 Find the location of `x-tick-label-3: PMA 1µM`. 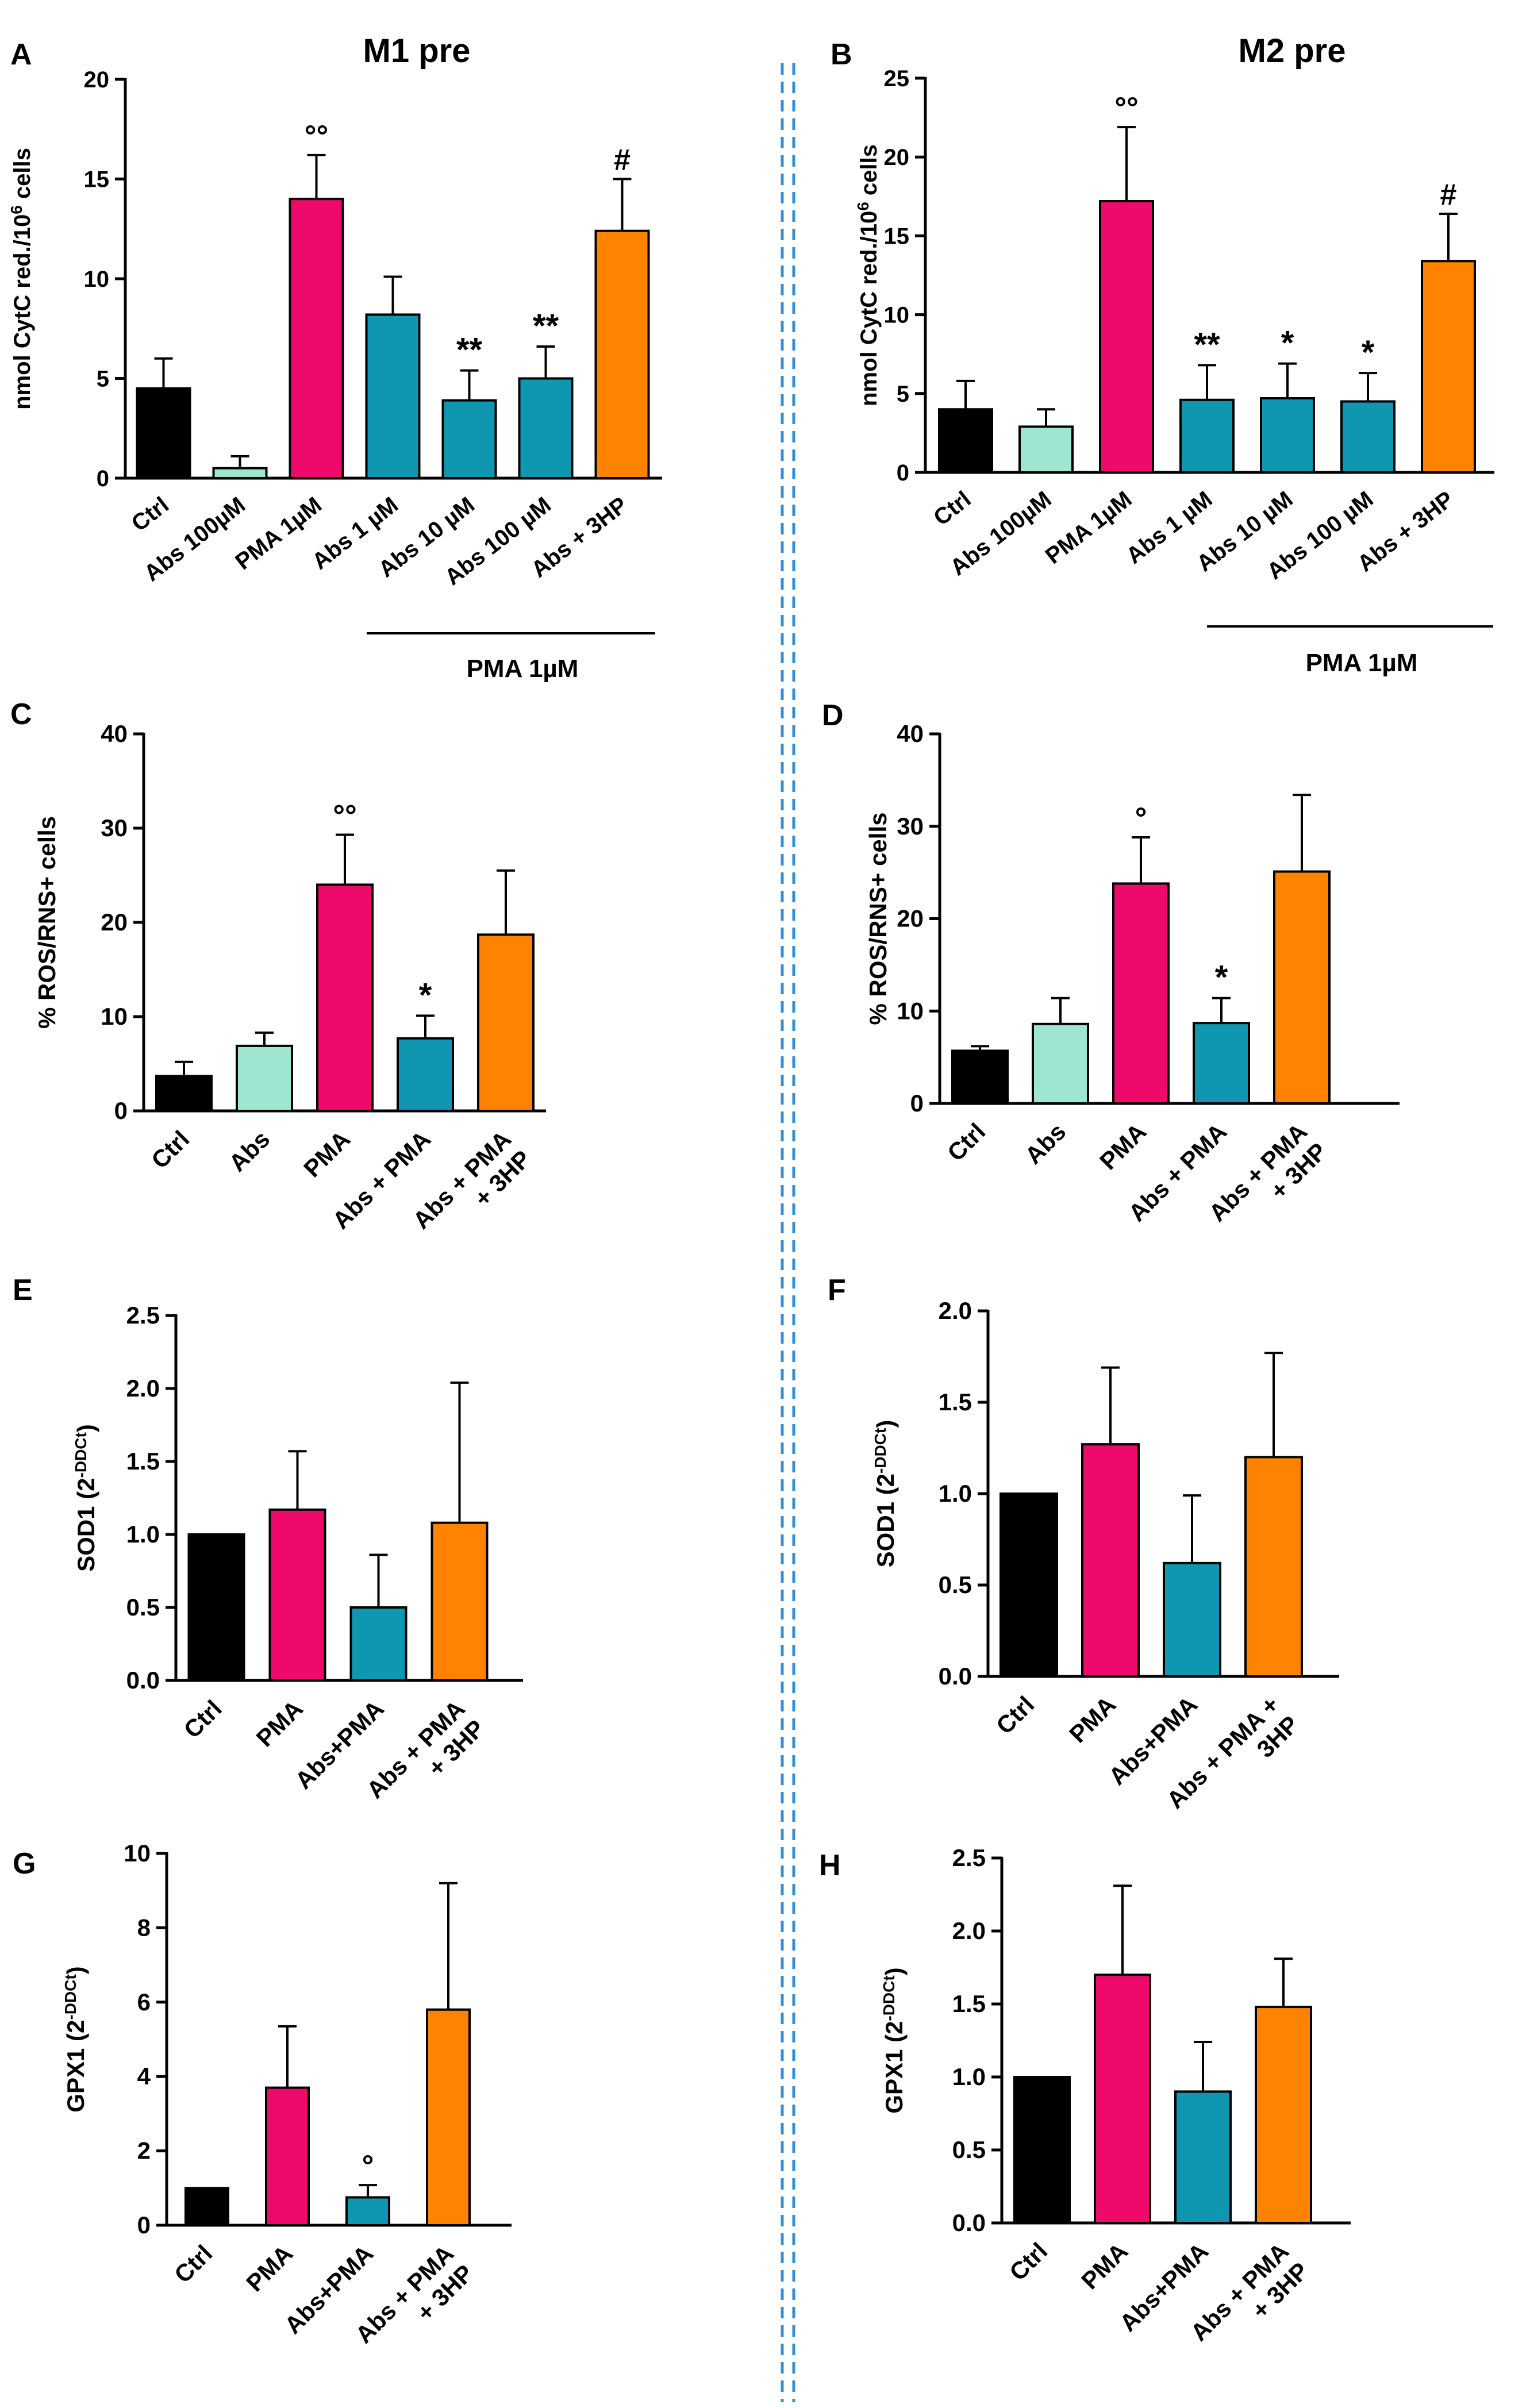

x-tick-label-3: PMA 1µM is located at coordinates (1089, 527).